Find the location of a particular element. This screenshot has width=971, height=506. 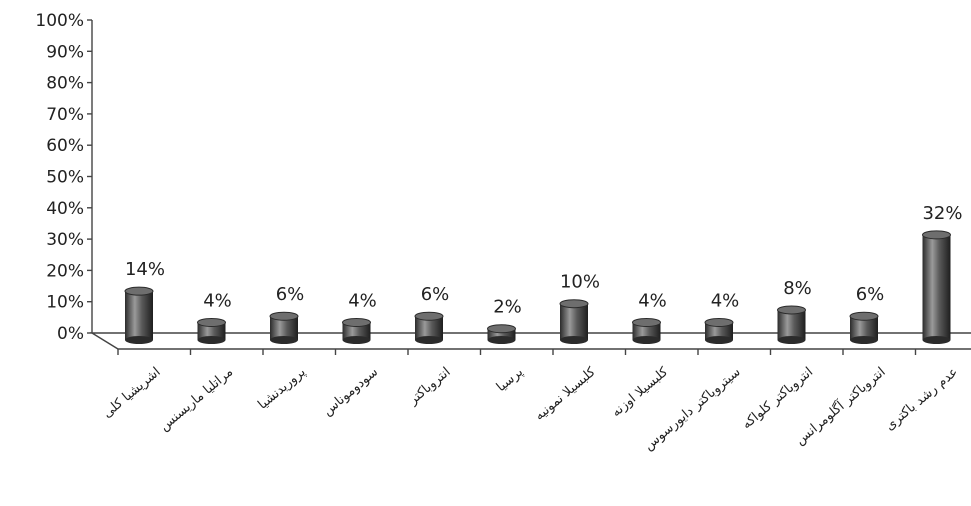

chart-floor is located at coordinates (530, 341).